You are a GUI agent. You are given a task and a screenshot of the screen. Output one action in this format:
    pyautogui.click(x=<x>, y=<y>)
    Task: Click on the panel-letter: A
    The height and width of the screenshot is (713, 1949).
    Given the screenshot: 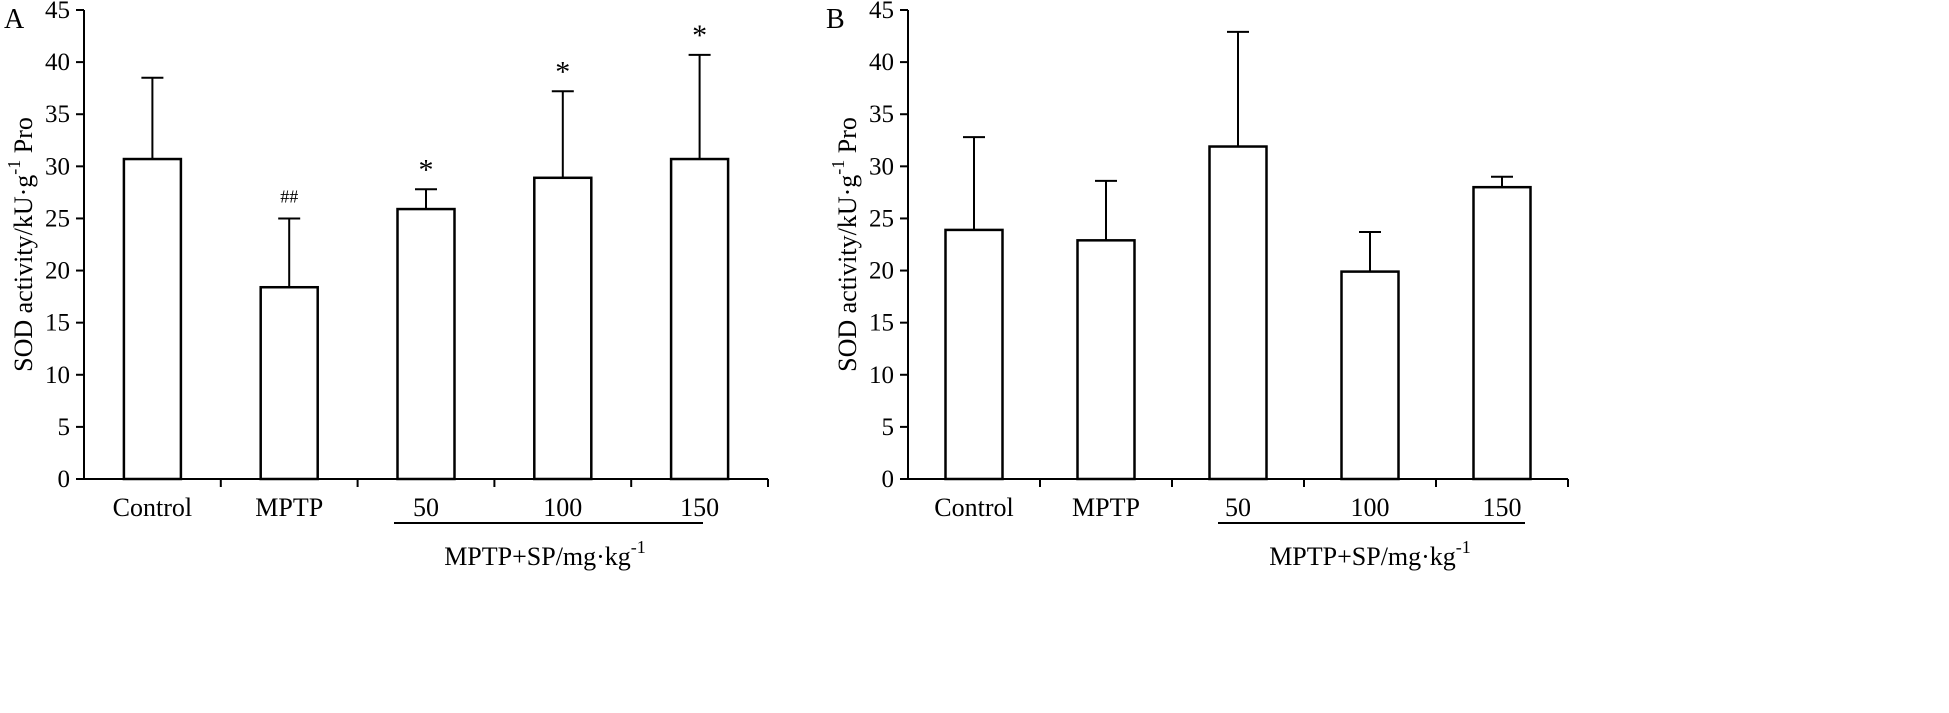 What is the action you would take?
    pyautogui.click(x=14, y=19)
    